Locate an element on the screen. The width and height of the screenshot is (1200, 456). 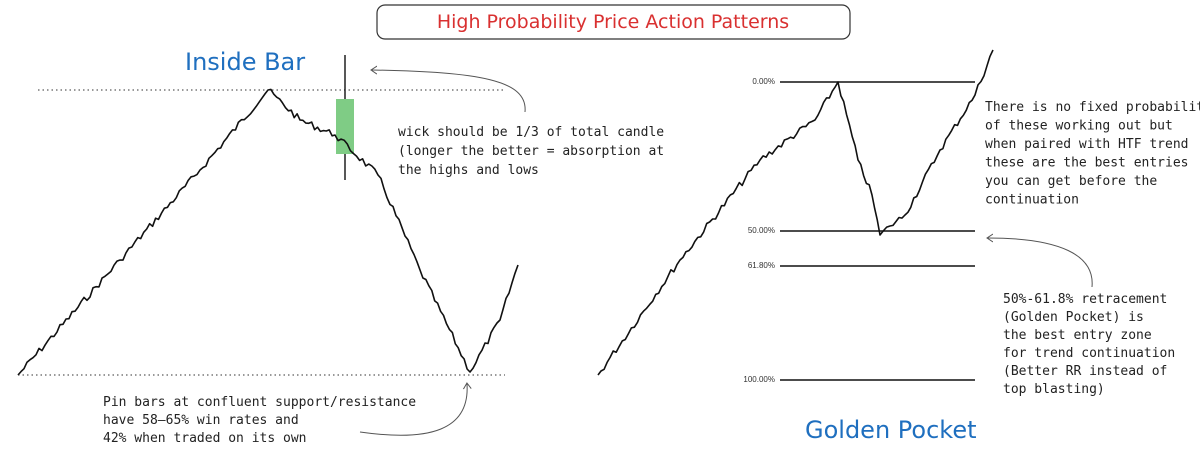
title: High Probability Price Action Patterns is located at coordinates (613, 22).